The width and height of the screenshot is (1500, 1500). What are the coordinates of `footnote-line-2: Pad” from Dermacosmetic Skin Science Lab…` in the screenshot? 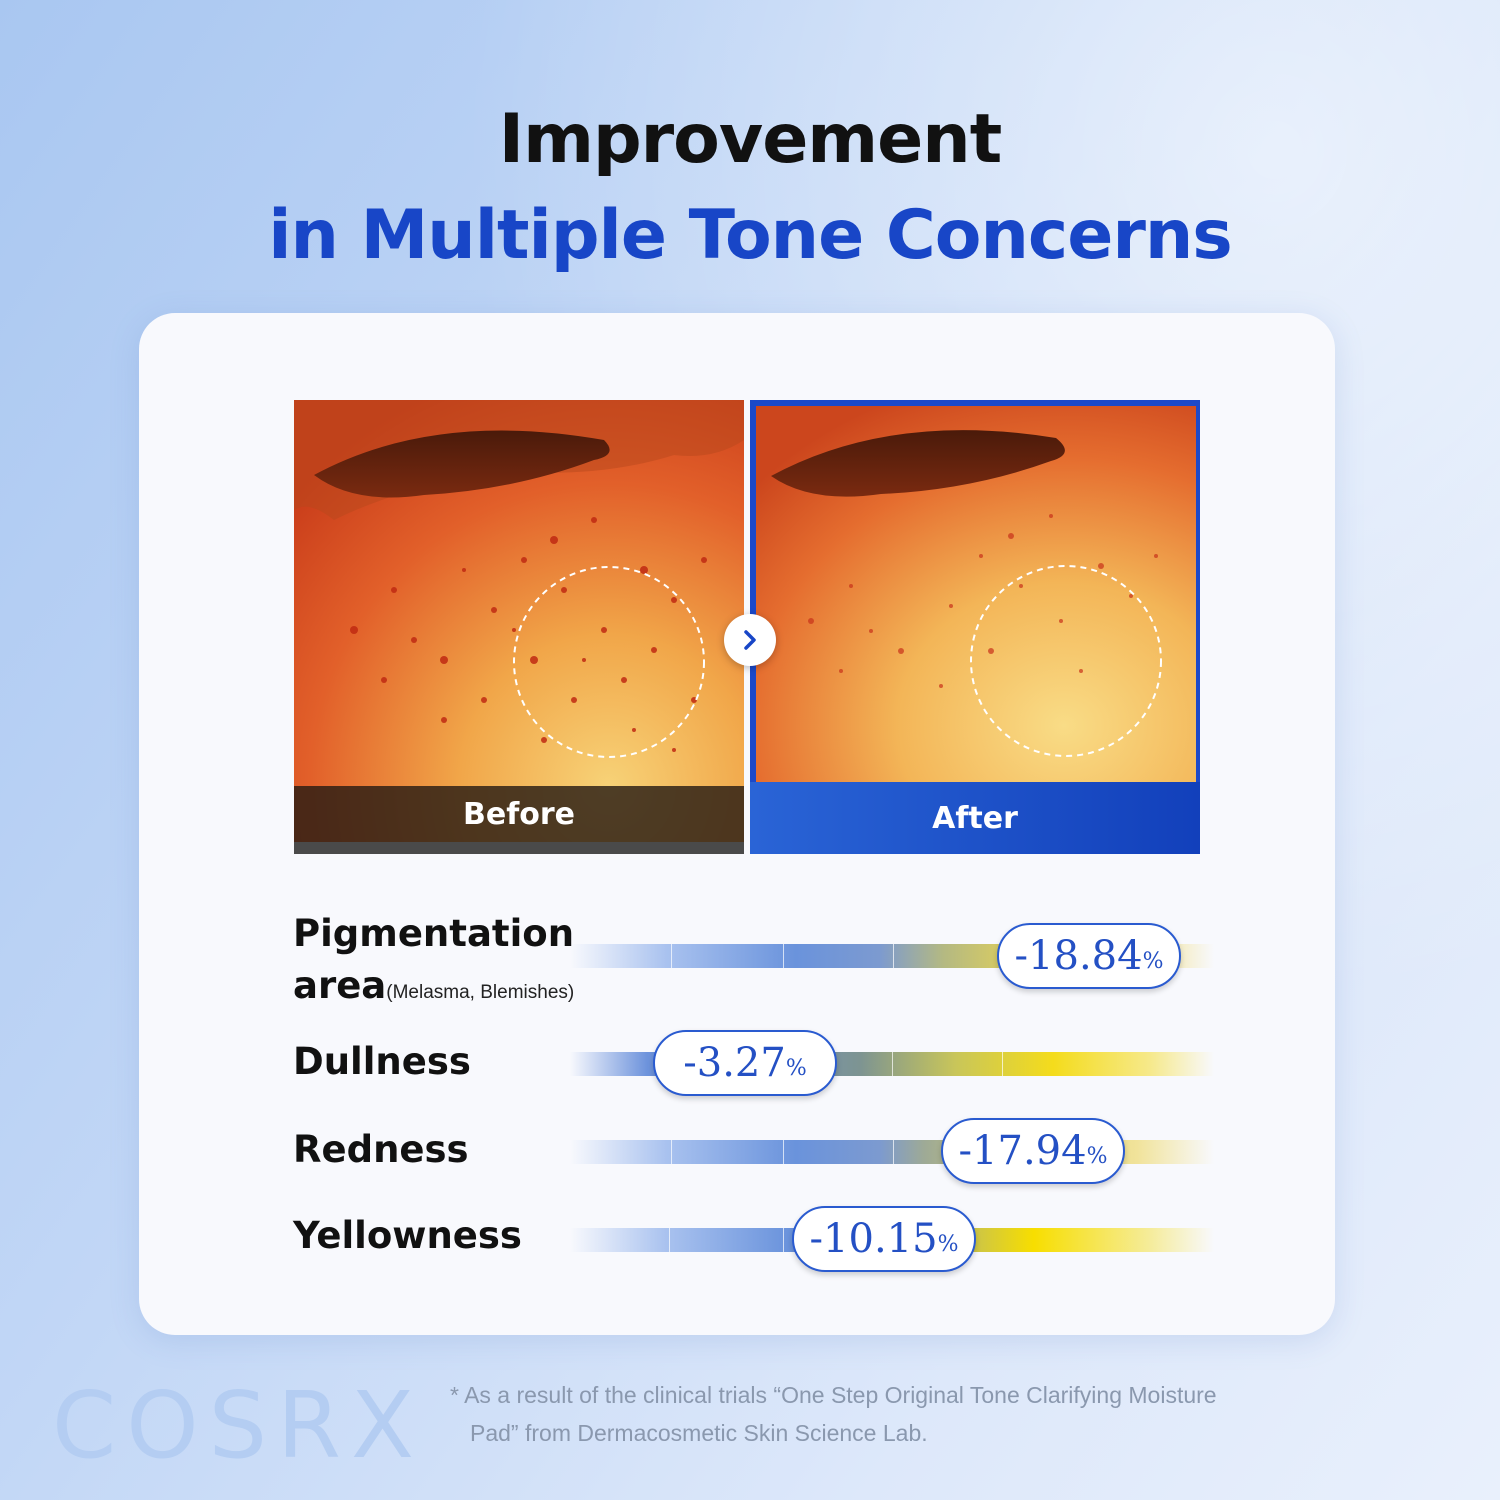 It's located at (699, 1433).